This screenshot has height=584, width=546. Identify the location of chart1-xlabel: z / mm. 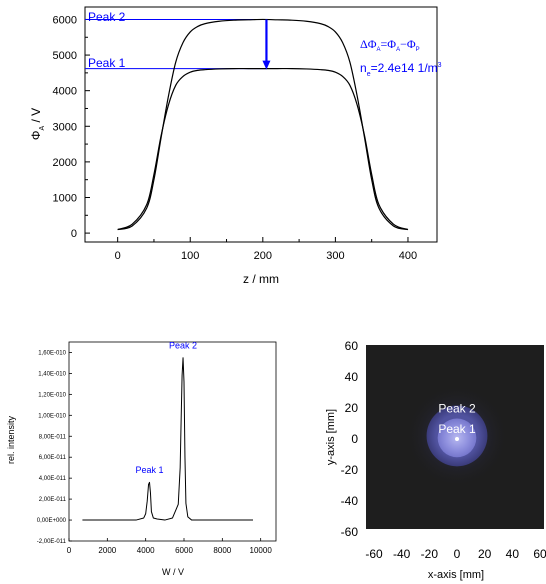
(261, 279).